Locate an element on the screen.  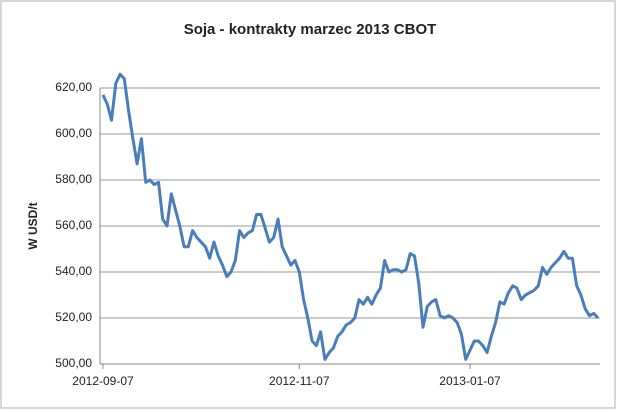
y-tick-label: 520,00 is located at coordinates (73, 317).